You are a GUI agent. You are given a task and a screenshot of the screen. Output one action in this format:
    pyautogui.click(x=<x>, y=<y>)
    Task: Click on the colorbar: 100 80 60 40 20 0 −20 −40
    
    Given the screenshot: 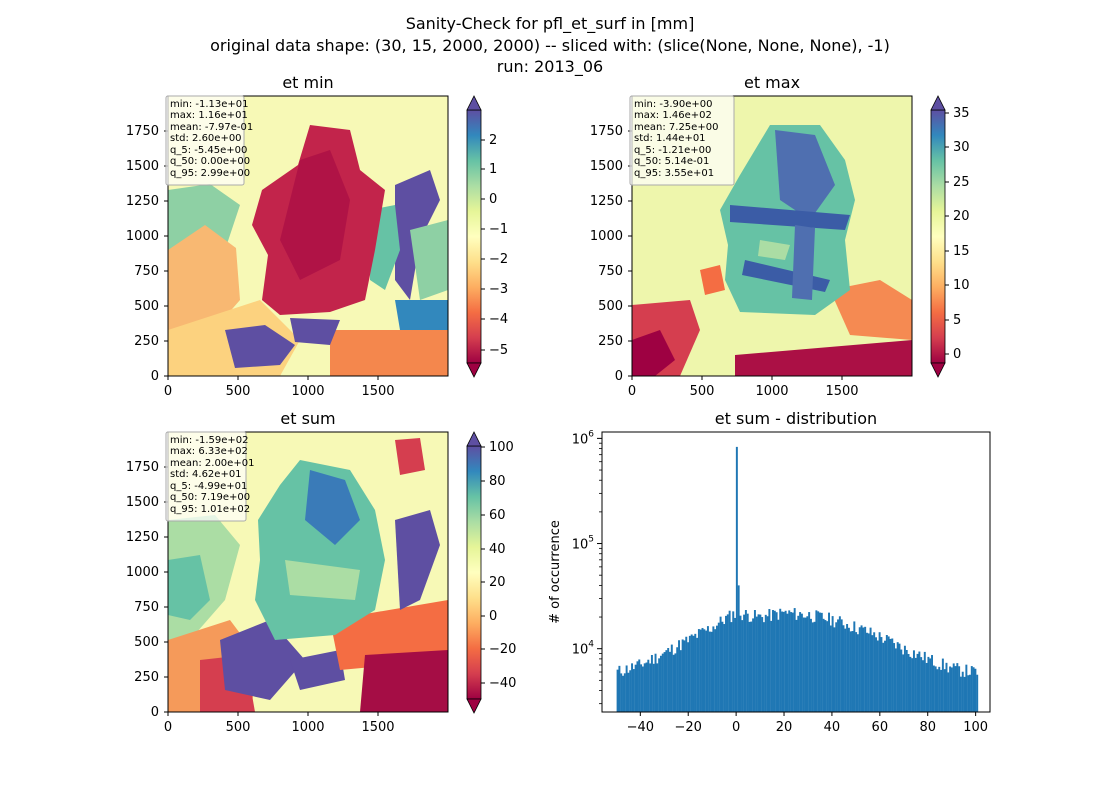 What is the action you would take?
    pyautogui.click(x=491, y=572)
    